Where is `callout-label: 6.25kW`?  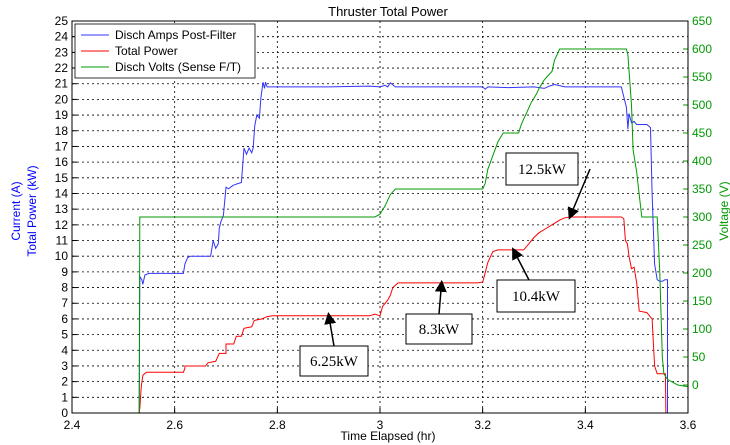
callout-label: 6.25kW is located at coordinates (334, 362).